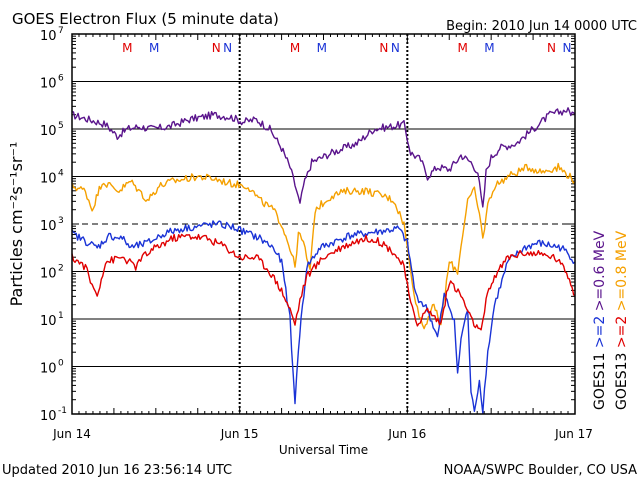 The height and width of the screenshot is (480, 640). I want to click on y-tick-exp: 0, so click(61, 364).